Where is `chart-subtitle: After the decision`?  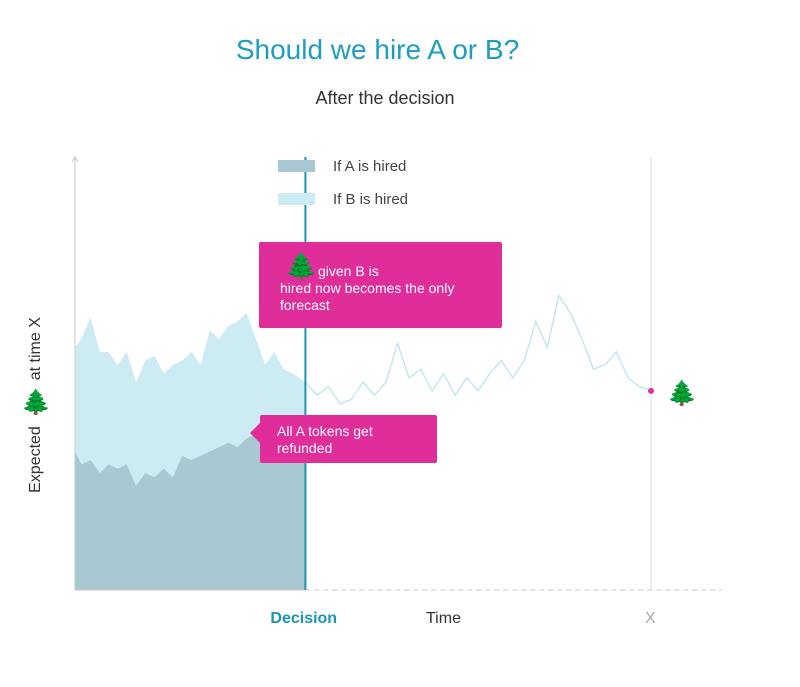
chart-subtitle: After the decision is located at coordinates (385, 98).